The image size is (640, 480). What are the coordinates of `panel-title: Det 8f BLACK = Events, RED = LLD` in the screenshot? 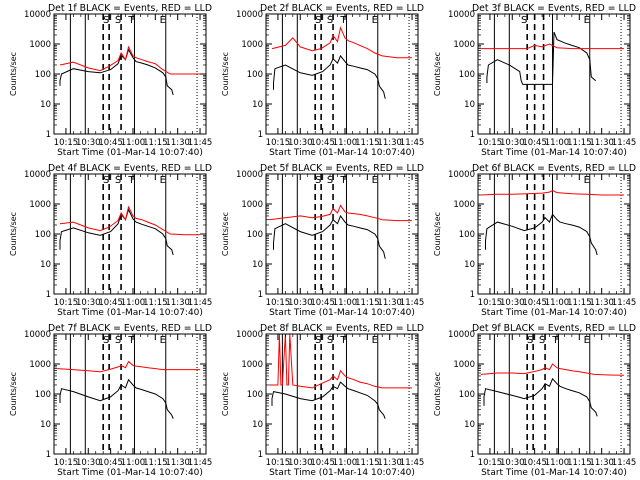 It's located at (342, 328).